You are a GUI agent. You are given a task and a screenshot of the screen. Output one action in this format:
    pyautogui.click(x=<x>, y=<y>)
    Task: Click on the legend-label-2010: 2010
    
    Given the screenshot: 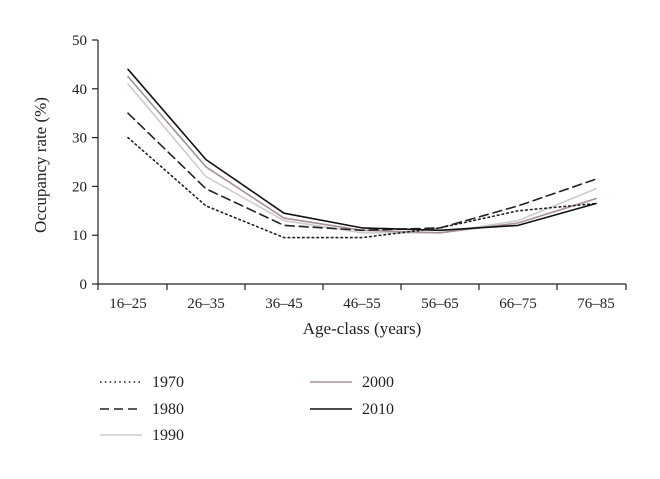 What is the action you would take?
    pyautogui.click(x=378, y=409)
    